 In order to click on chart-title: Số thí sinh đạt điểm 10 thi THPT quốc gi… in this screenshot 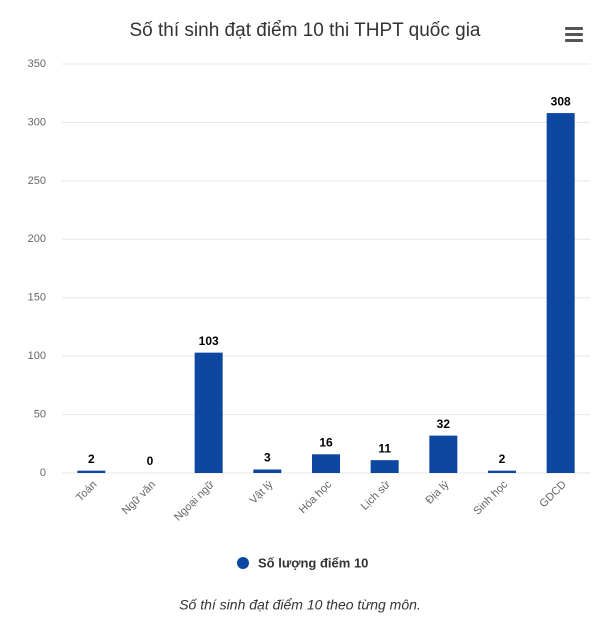, I will do `click(305, 30)`.